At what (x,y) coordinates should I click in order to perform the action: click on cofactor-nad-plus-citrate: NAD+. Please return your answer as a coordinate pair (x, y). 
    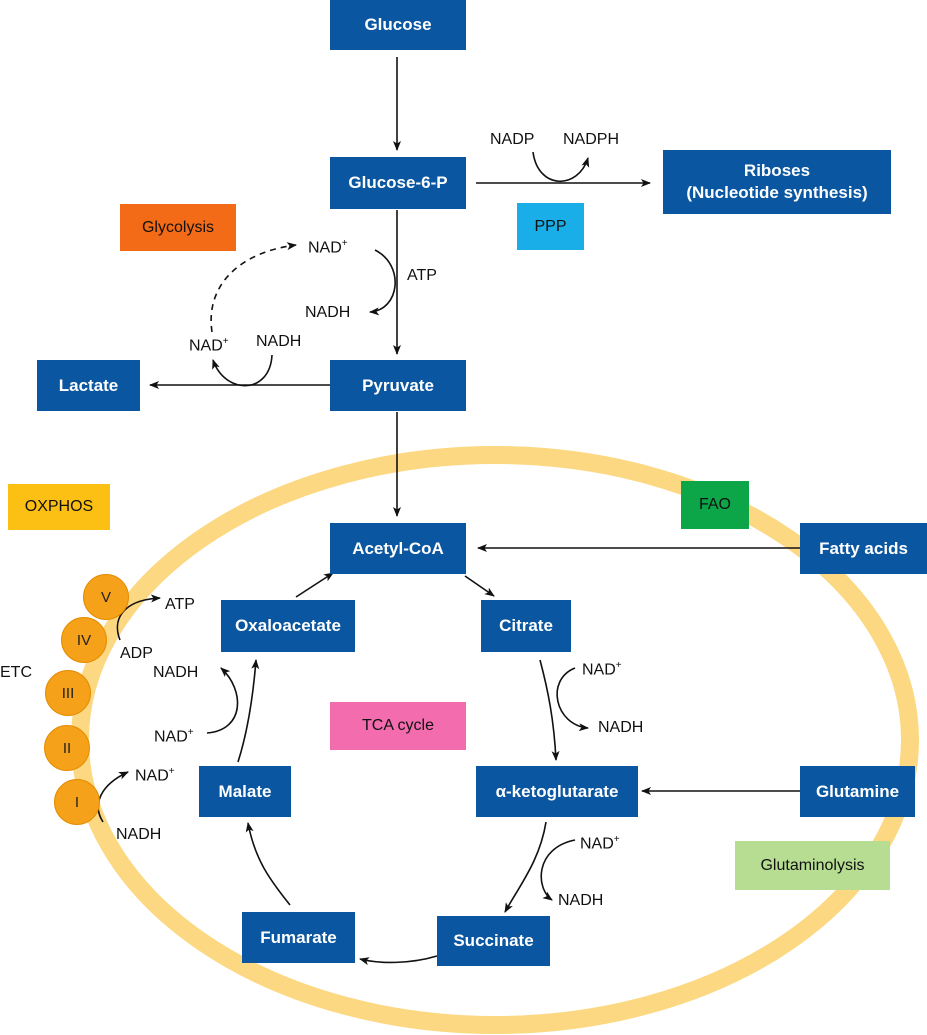
    Looking at the image, I should click on (602, 668).